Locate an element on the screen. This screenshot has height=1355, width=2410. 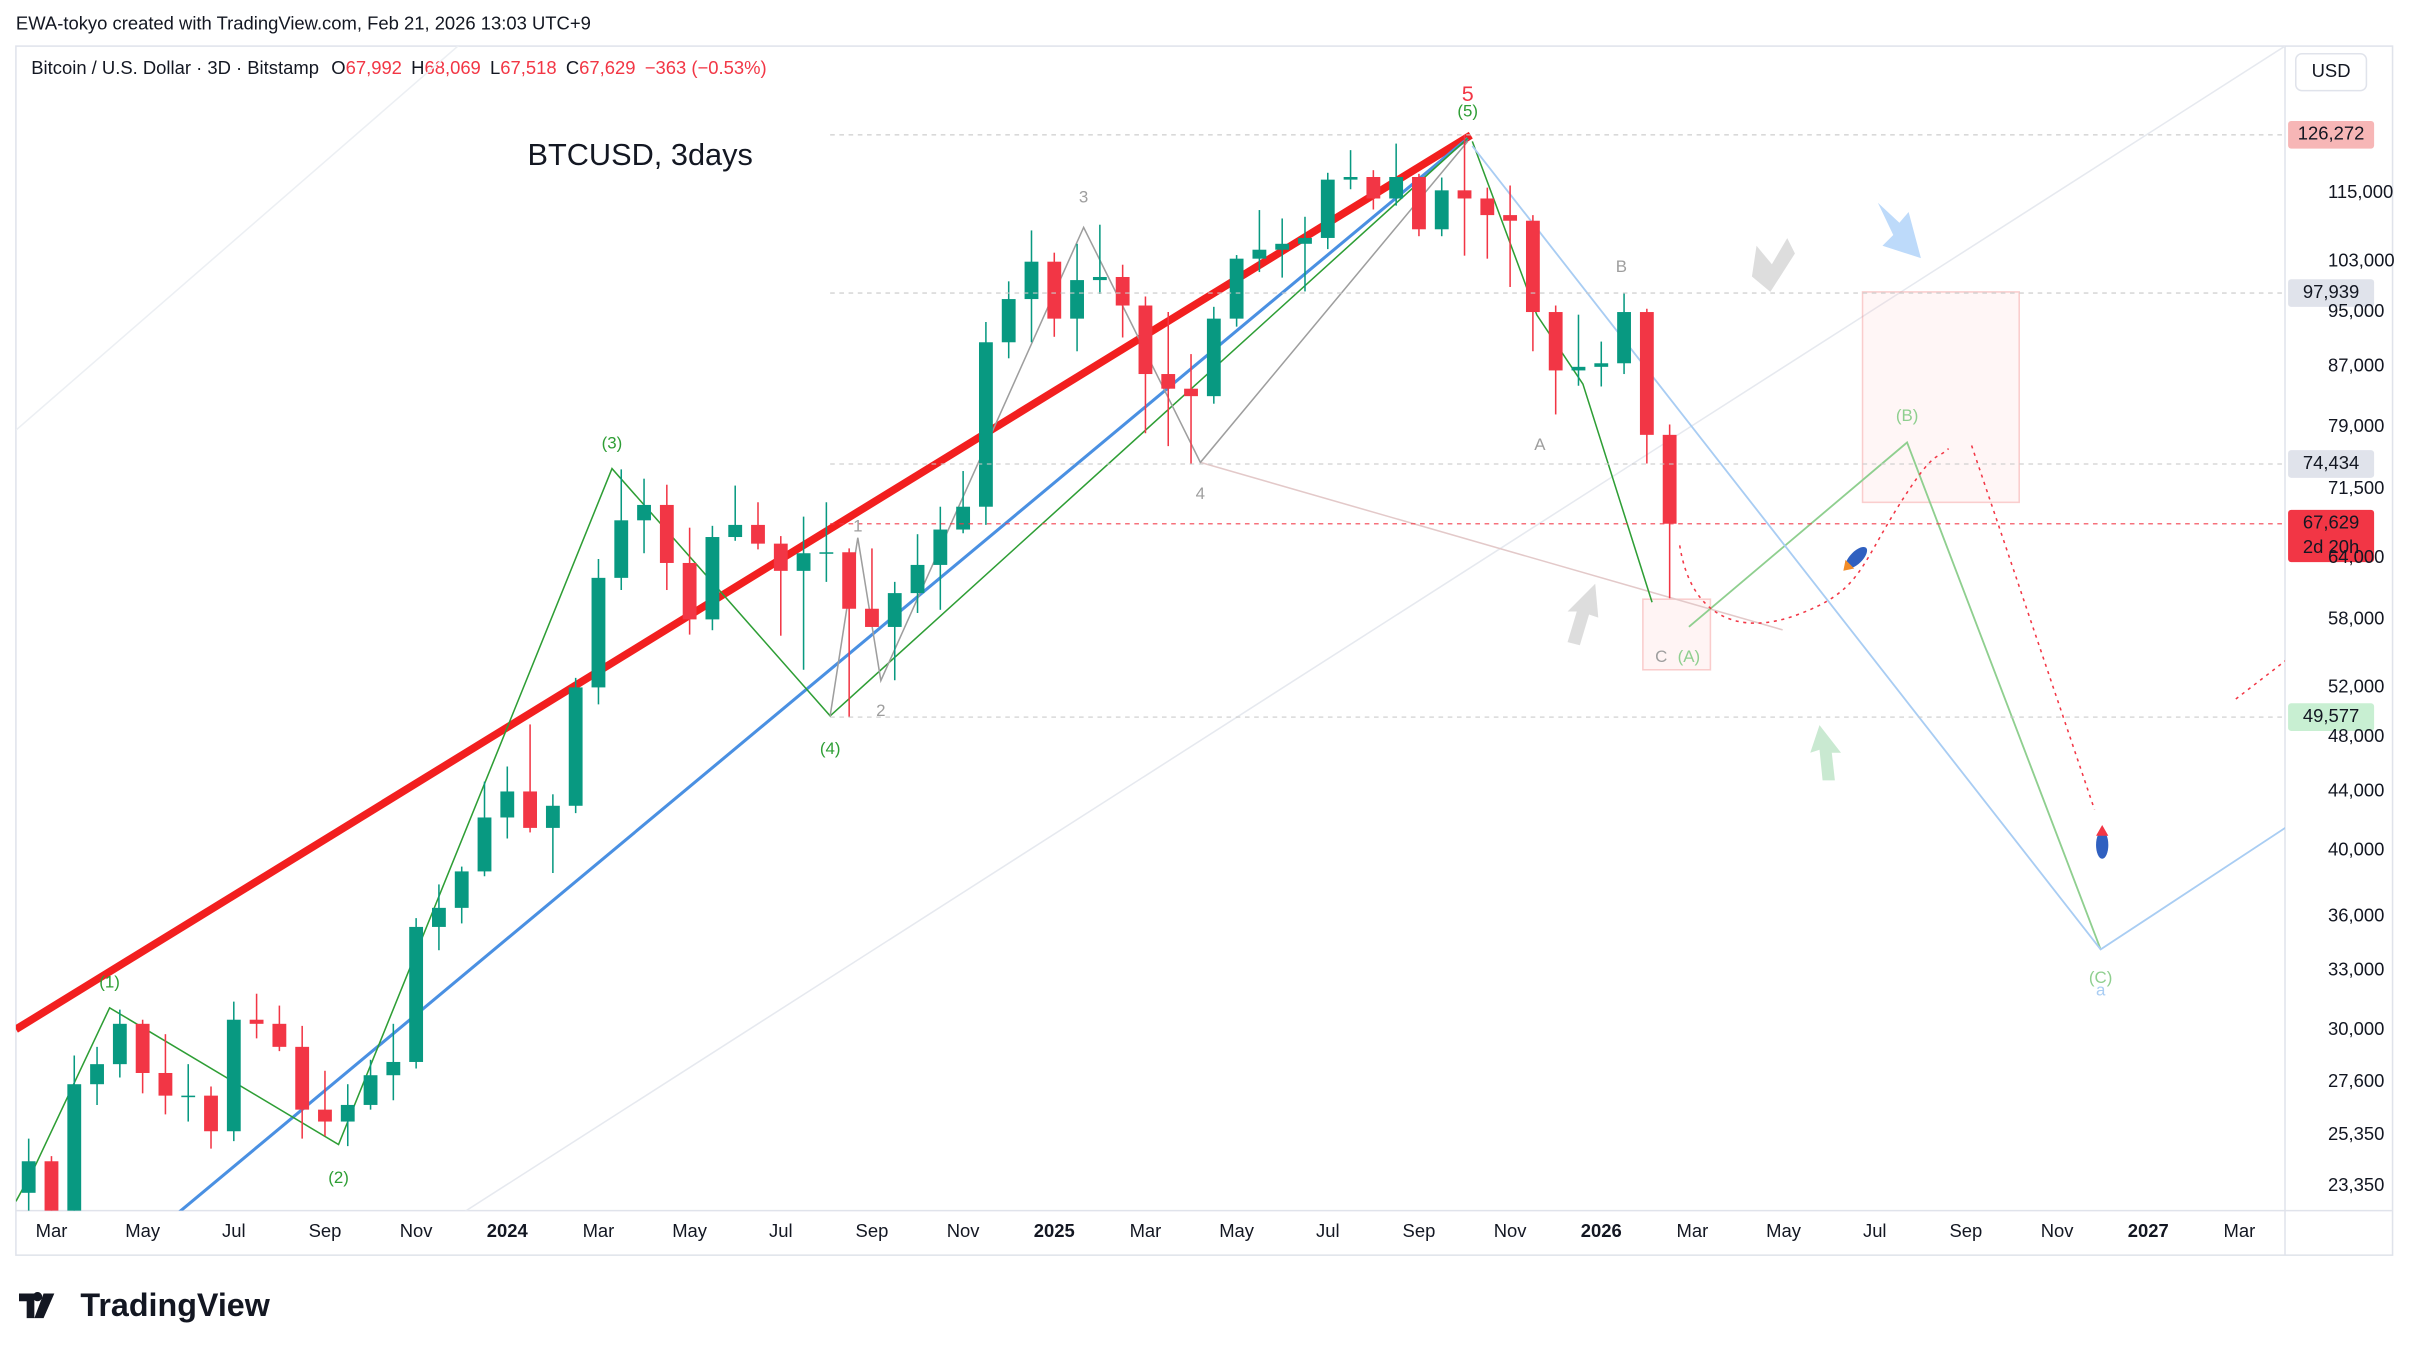
y-tick-label: 44,000 is located at coordinates (2356, 789).